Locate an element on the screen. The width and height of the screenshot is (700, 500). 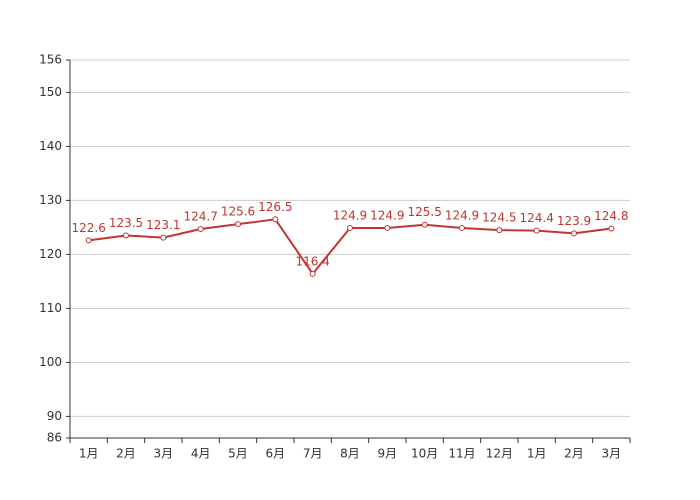
x-tick-label: 9月 is located at coordinates (388, 454).